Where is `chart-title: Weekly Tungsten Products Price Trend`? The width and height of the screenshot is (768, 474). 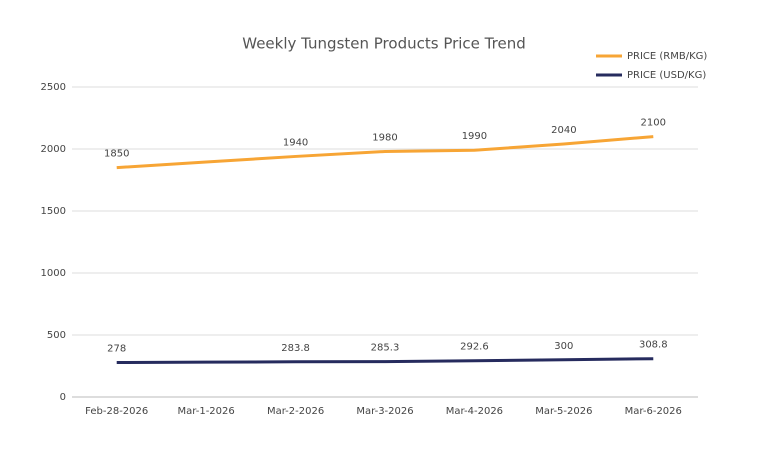 chart-title: Weekly Tungsten Products Price Trend is located at coordinates (383, 44).